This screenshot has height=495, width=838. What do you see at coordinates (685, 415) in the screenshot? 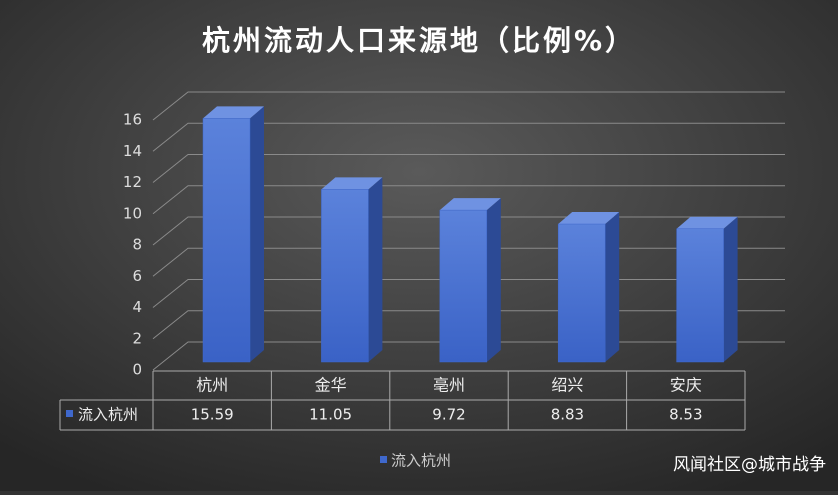
I see `table-value: 8.53` at bounding box center [685, 415].